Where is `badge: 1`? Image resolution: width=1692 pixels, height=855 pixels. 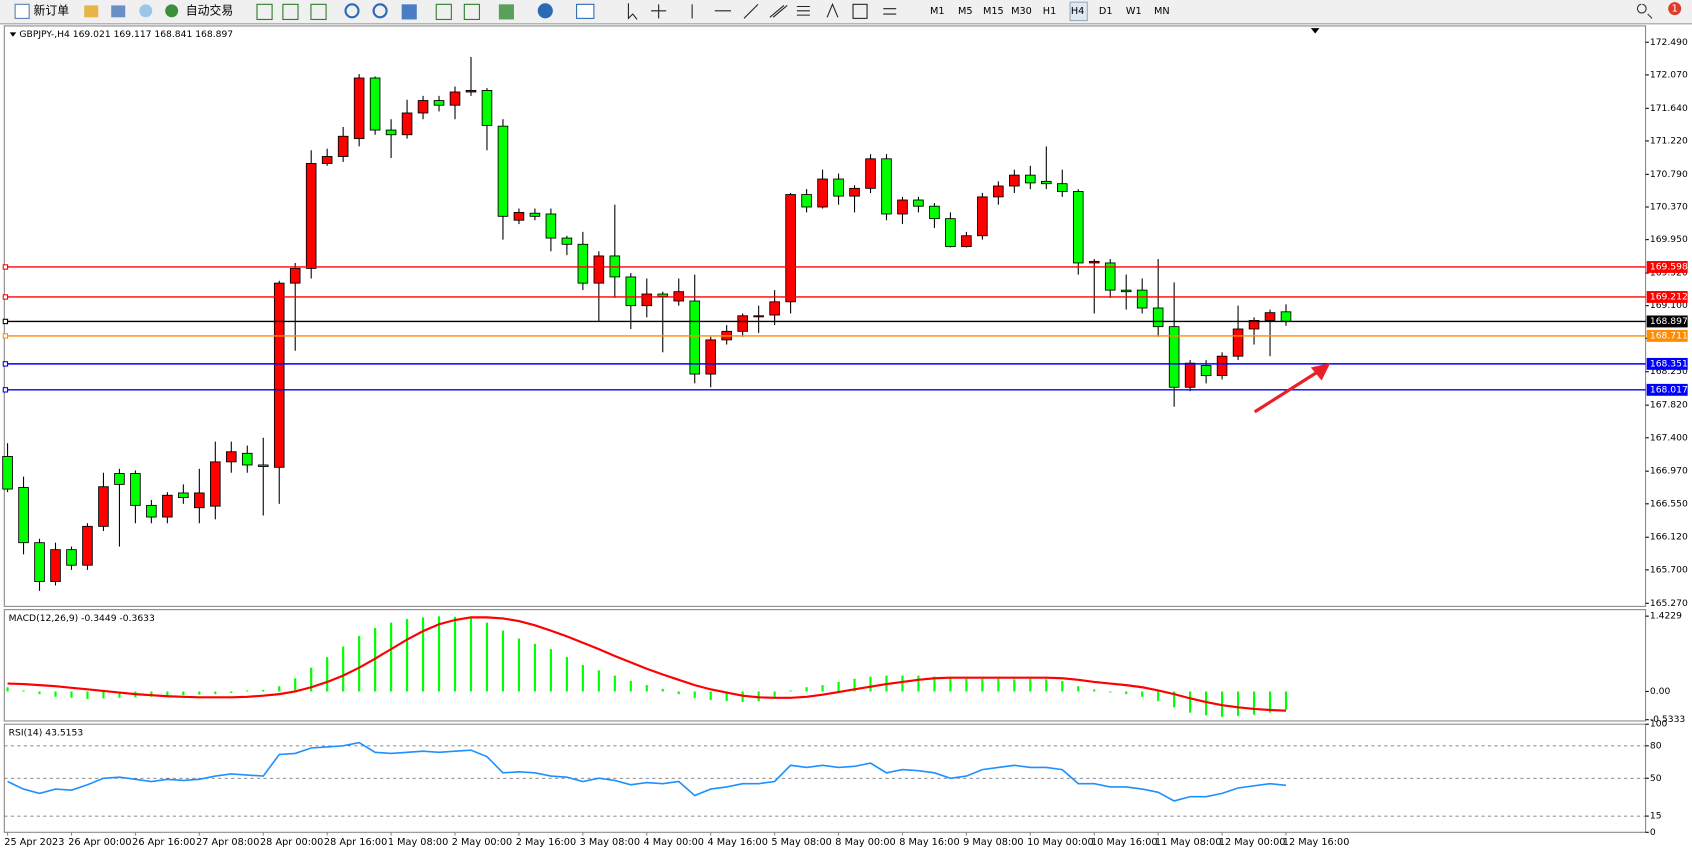 badge: 1 is located at coordinates (1675, 9).